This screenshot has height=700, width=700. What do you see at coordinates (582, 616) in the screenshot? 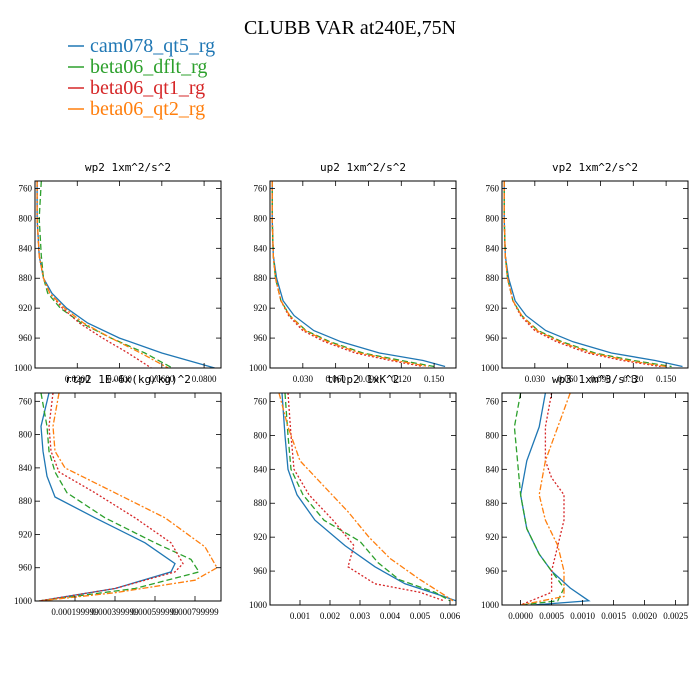
I see `x-tick-label: 0.0010` at bounding box center [582, 616].